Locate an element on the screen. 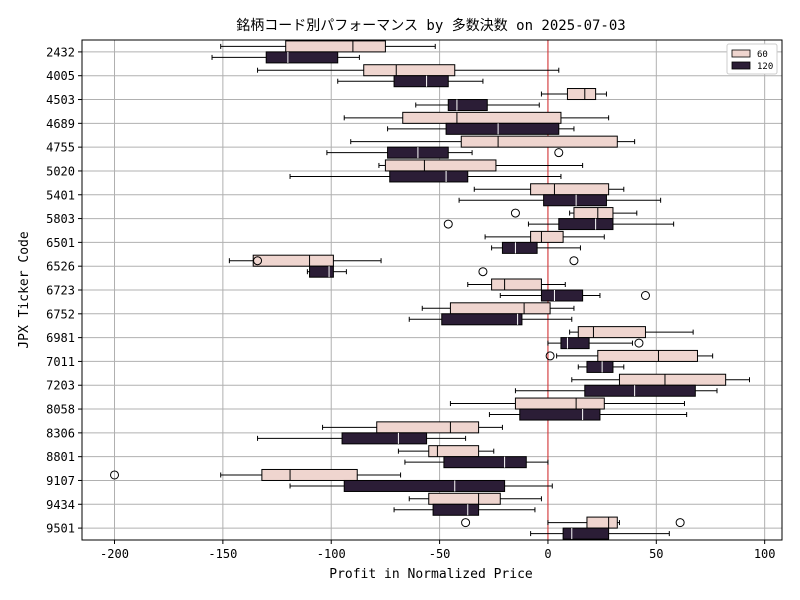  x-tick-label: -50 is located at coordinates (440, 554).